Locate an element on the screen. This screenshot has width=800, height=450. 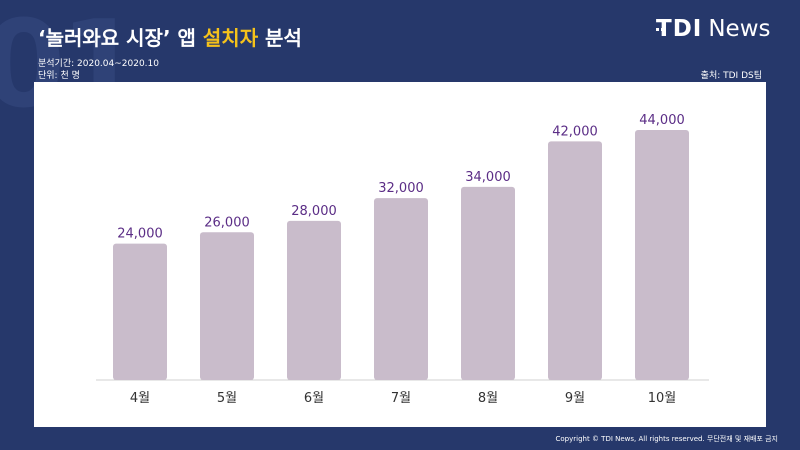
logo-suffix: News is located at coordinates (739, 29).